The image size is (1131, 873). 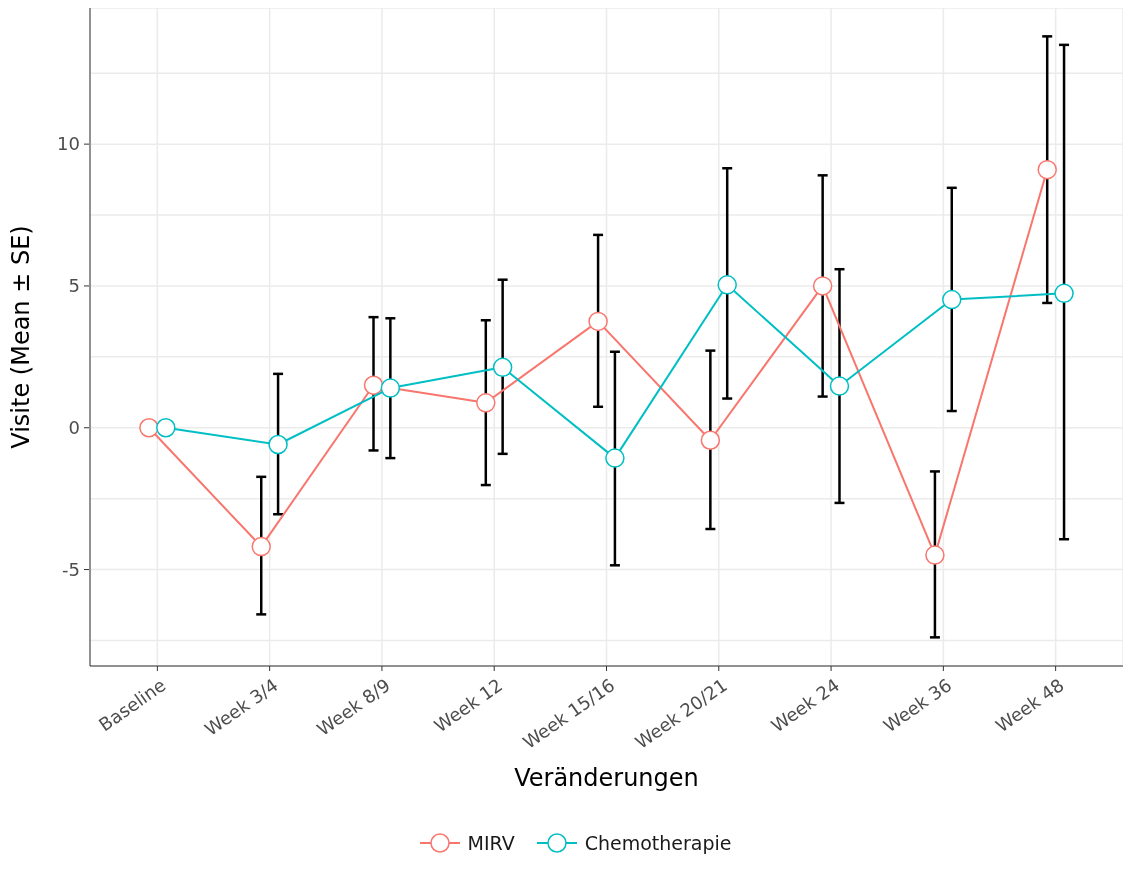 What do you see at coordinates (606, 778) in the screenshot?
I see `x-axis-title: Veränderungen` at bounding box center [606, 778].